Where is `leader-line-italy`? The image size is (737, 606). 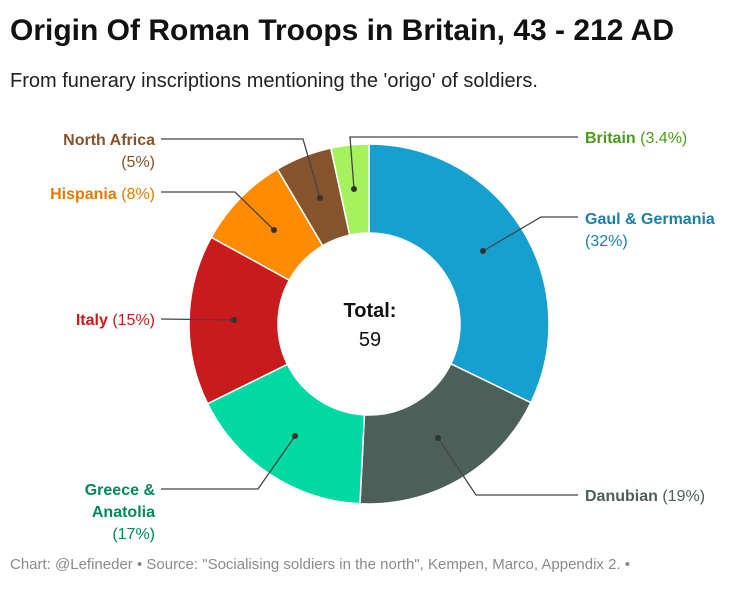
leader-line-italy is located at coordinates (197, 319).